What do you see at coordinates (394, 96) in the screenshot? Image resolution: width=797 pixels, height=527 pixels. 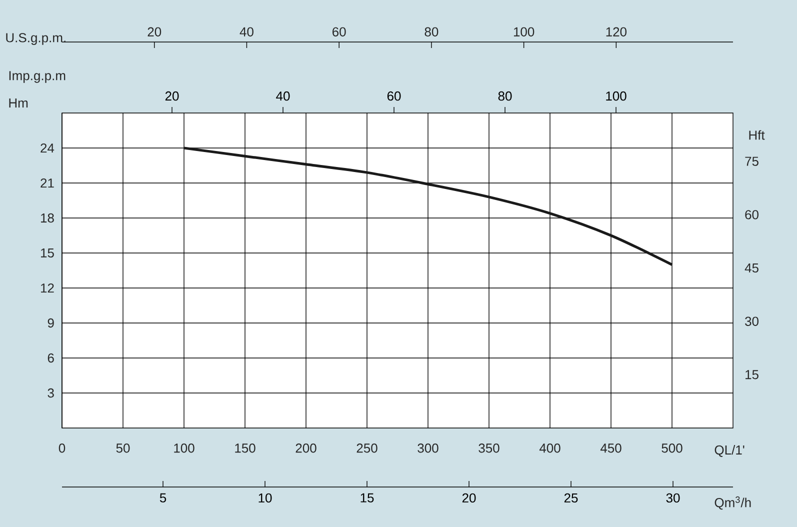 I see `text: 60` at bounding box center [394, 96].